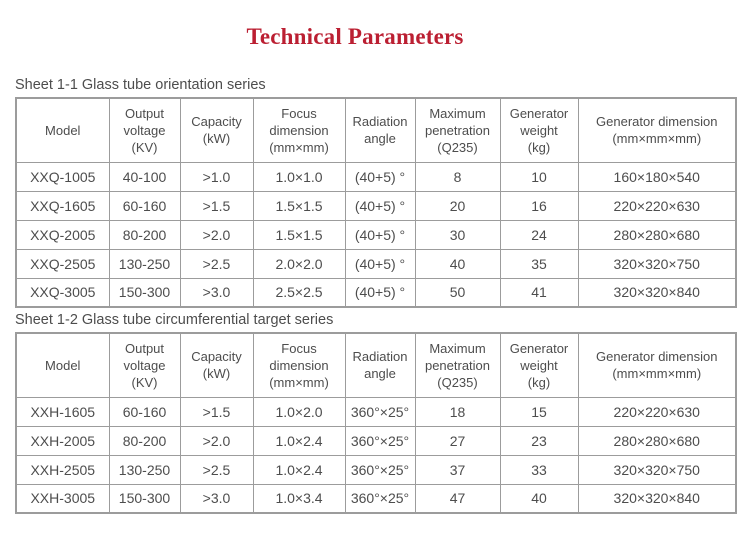 This screenshot has height=539, width=750. What do you see at coordinates (539, 130) in the screenshot?
I see `column-header: Generator weight (kg)` at bounding box center [539, 130].